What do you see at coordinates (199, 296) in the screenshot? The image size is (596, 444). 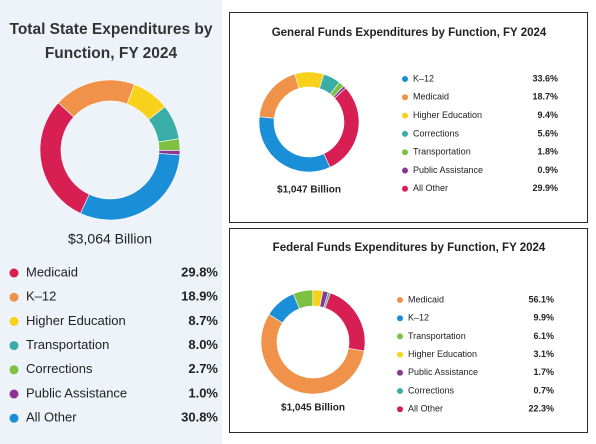 I see `value-label: 18.9%` at bounding box center [199, 296].